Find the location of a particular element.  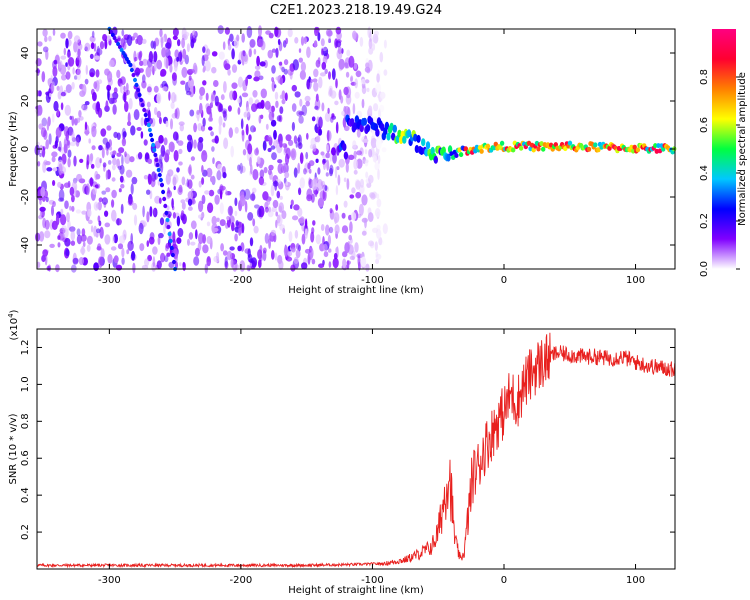

x-tick-label: 0 is located at coordinates (504, 280).